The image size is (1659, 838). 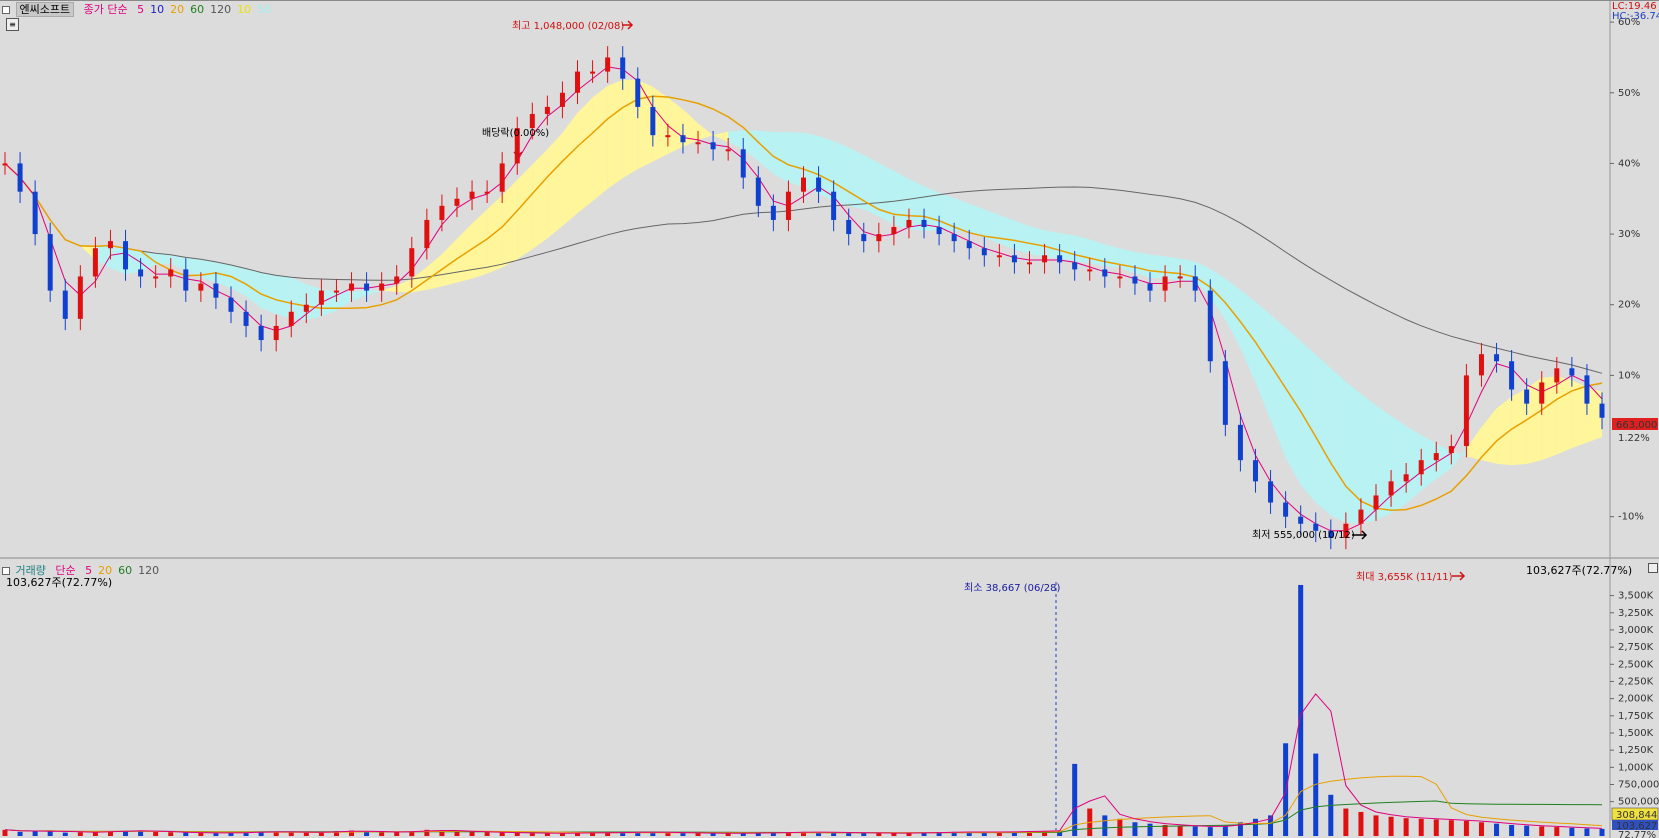 I want to click on panel-toggle-icon, so click(x=6, y=10).